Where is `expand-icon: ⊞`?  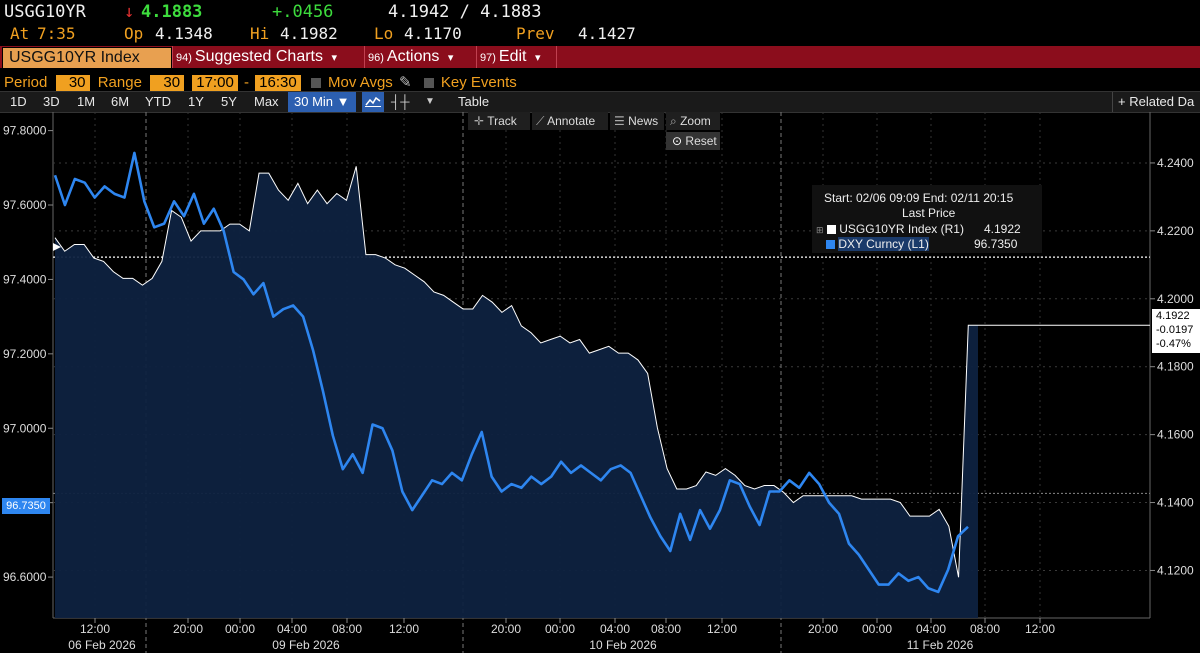
expand-icon: ⊞ is located at coordinates (820, 230).